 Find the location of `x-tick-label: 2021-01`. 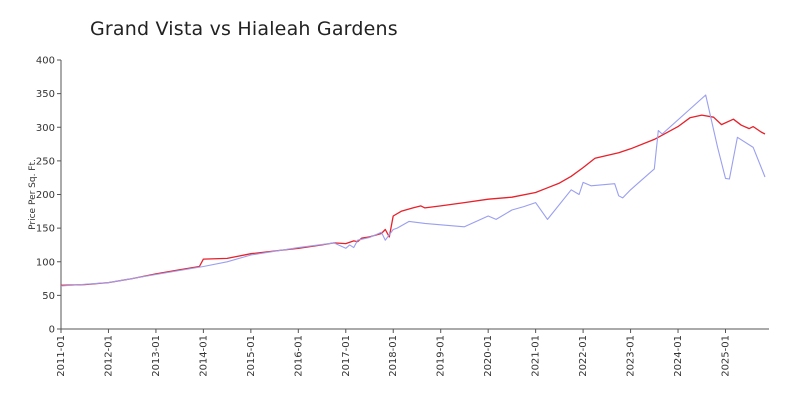

x-tick-label: 2021-01 is located at coordinates (536, 356).